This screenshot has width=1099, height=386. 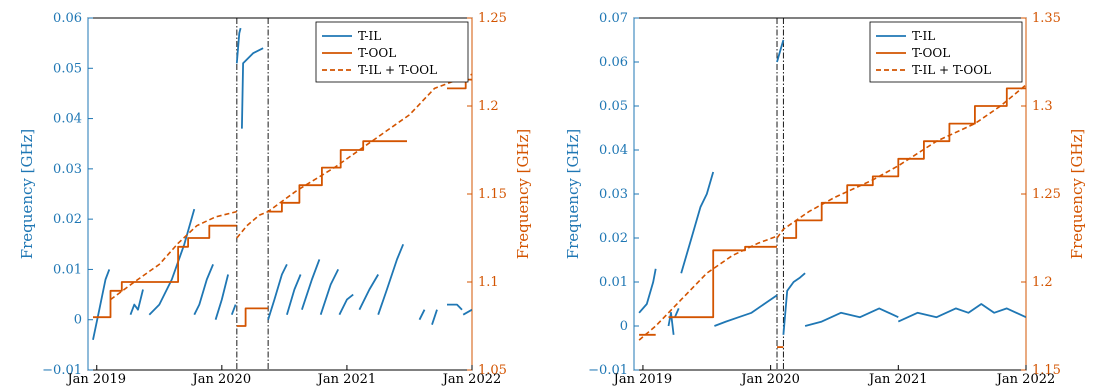 I want to click on left-tick-label: 0.07, so click(x=613, y=18).